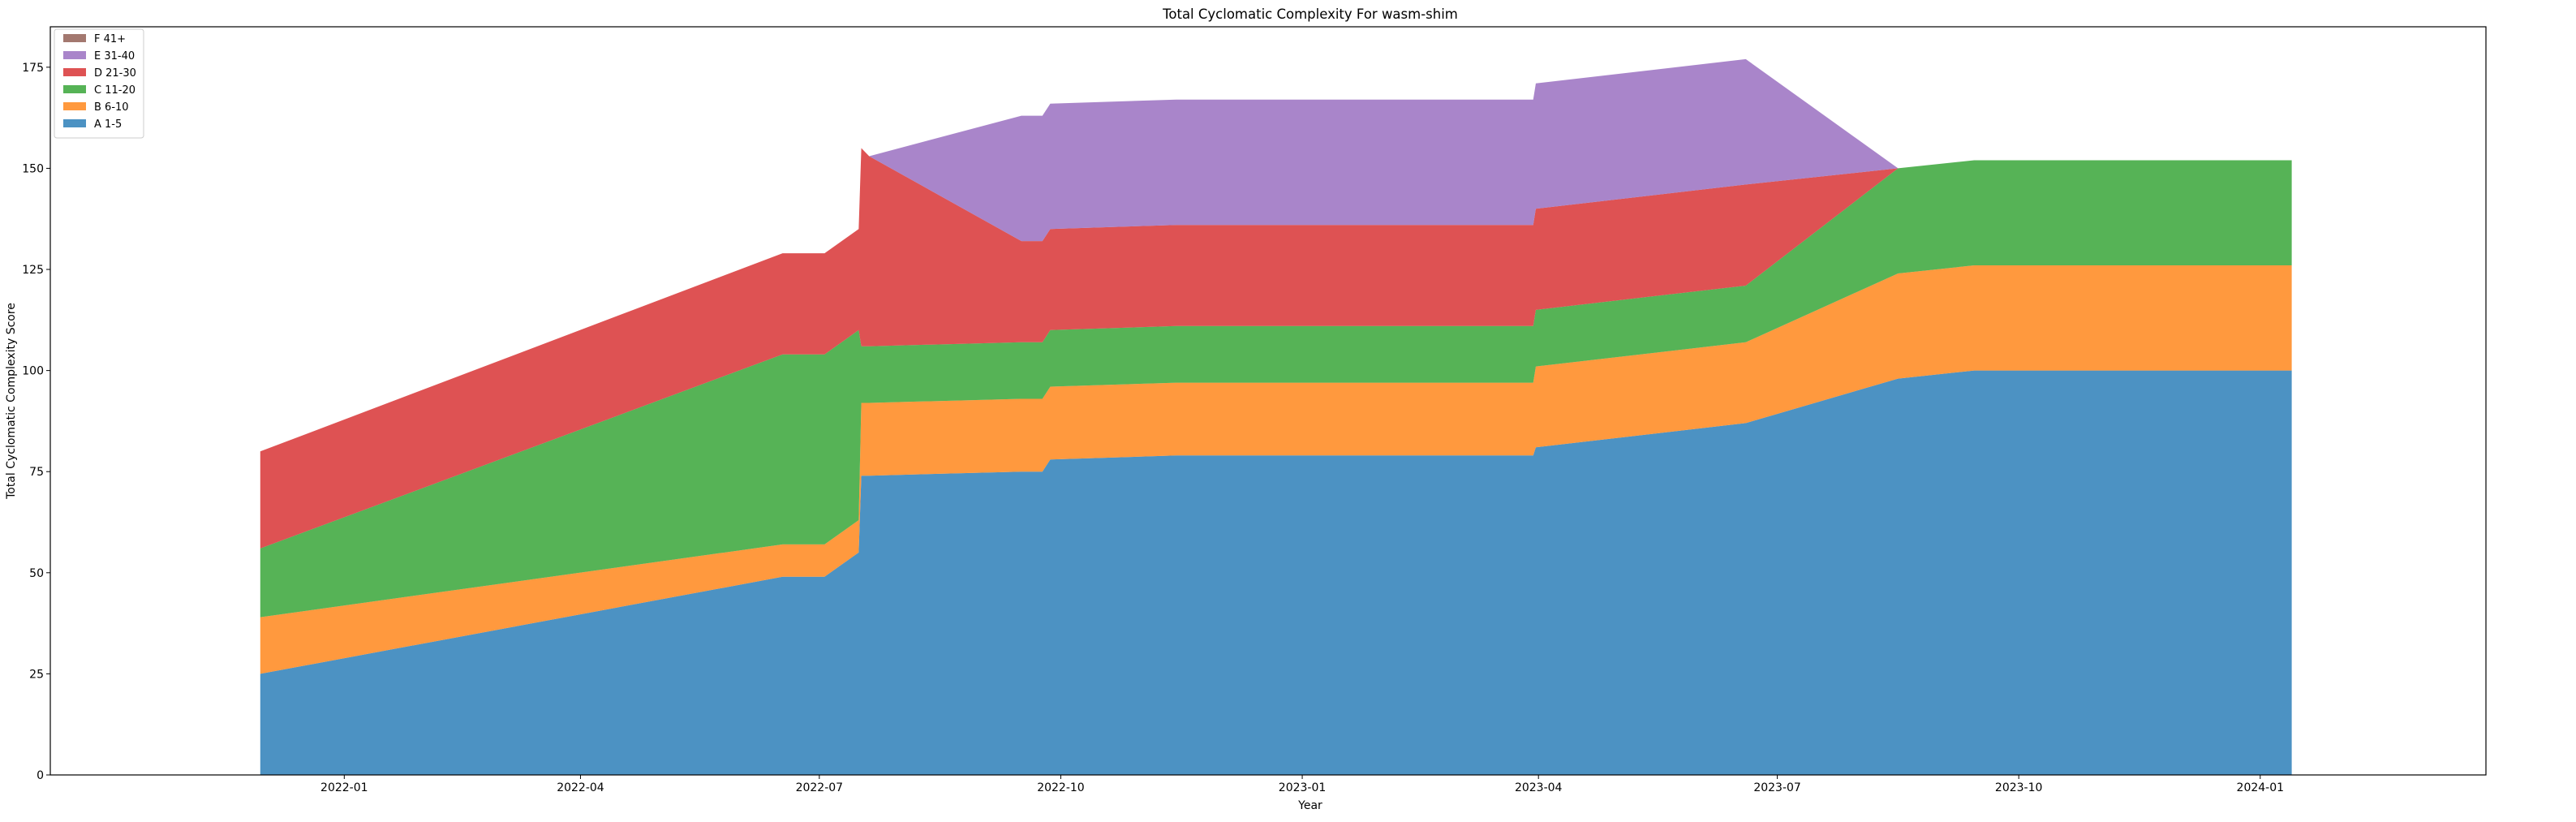 This screenshot has width=2576, height=822. Describe the element at coordinates (110, 39) in the screenshot. I see `legend-label-f-41: F 41+` at that location.